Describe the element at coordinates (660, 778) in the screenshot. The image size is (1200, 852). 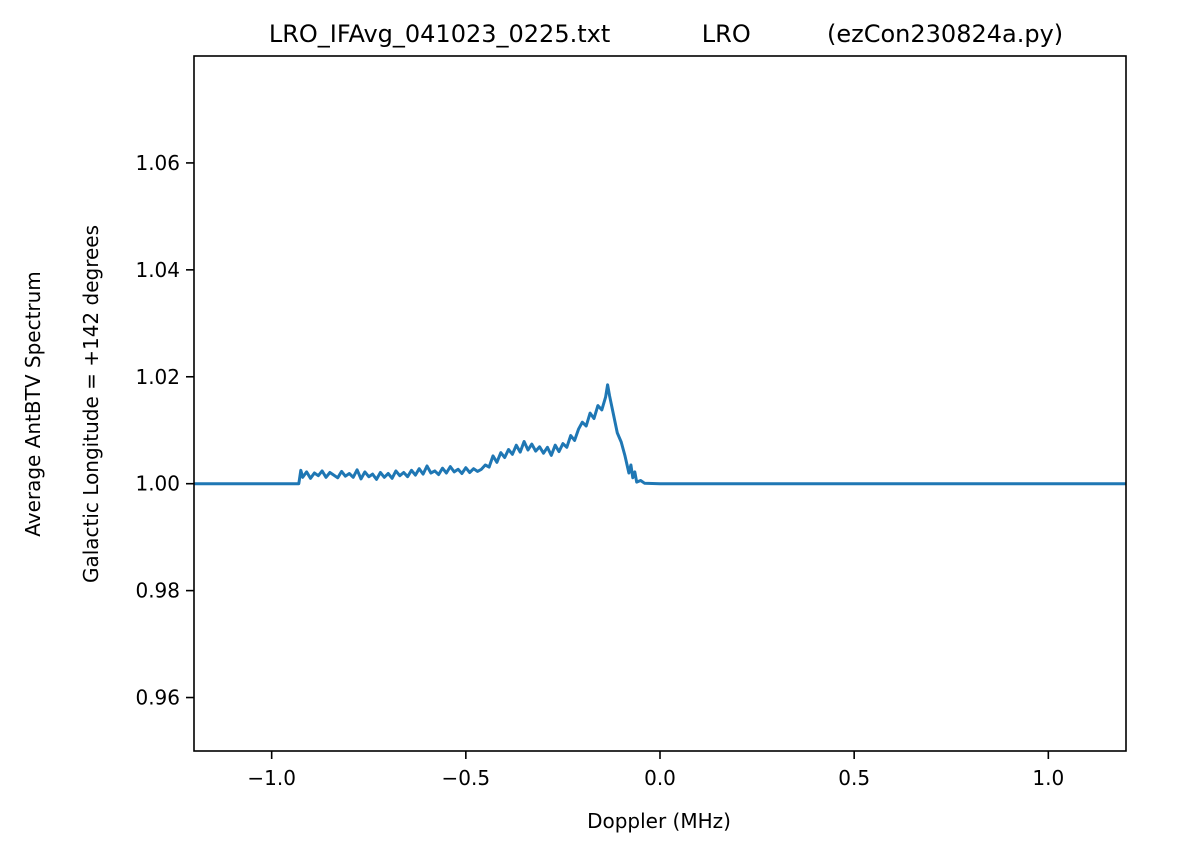
I see `x-tick-label: 0.0` at that location.